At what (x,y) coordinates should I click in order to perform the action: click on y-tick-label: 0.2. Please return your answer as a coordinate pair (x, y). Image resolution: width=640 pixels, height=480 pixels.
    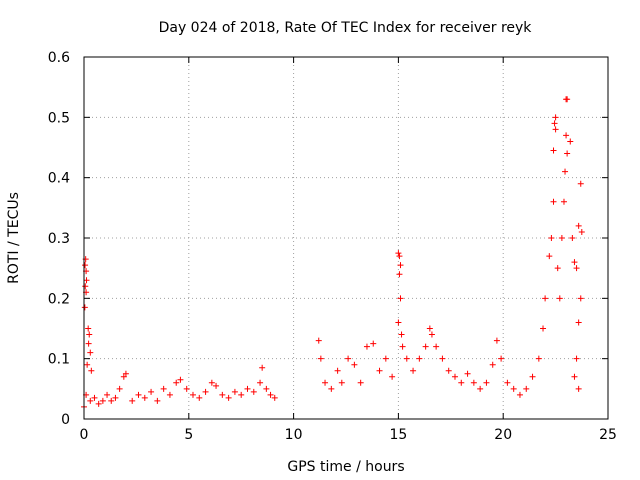
    Looking at the image, I should click on (59, 299).